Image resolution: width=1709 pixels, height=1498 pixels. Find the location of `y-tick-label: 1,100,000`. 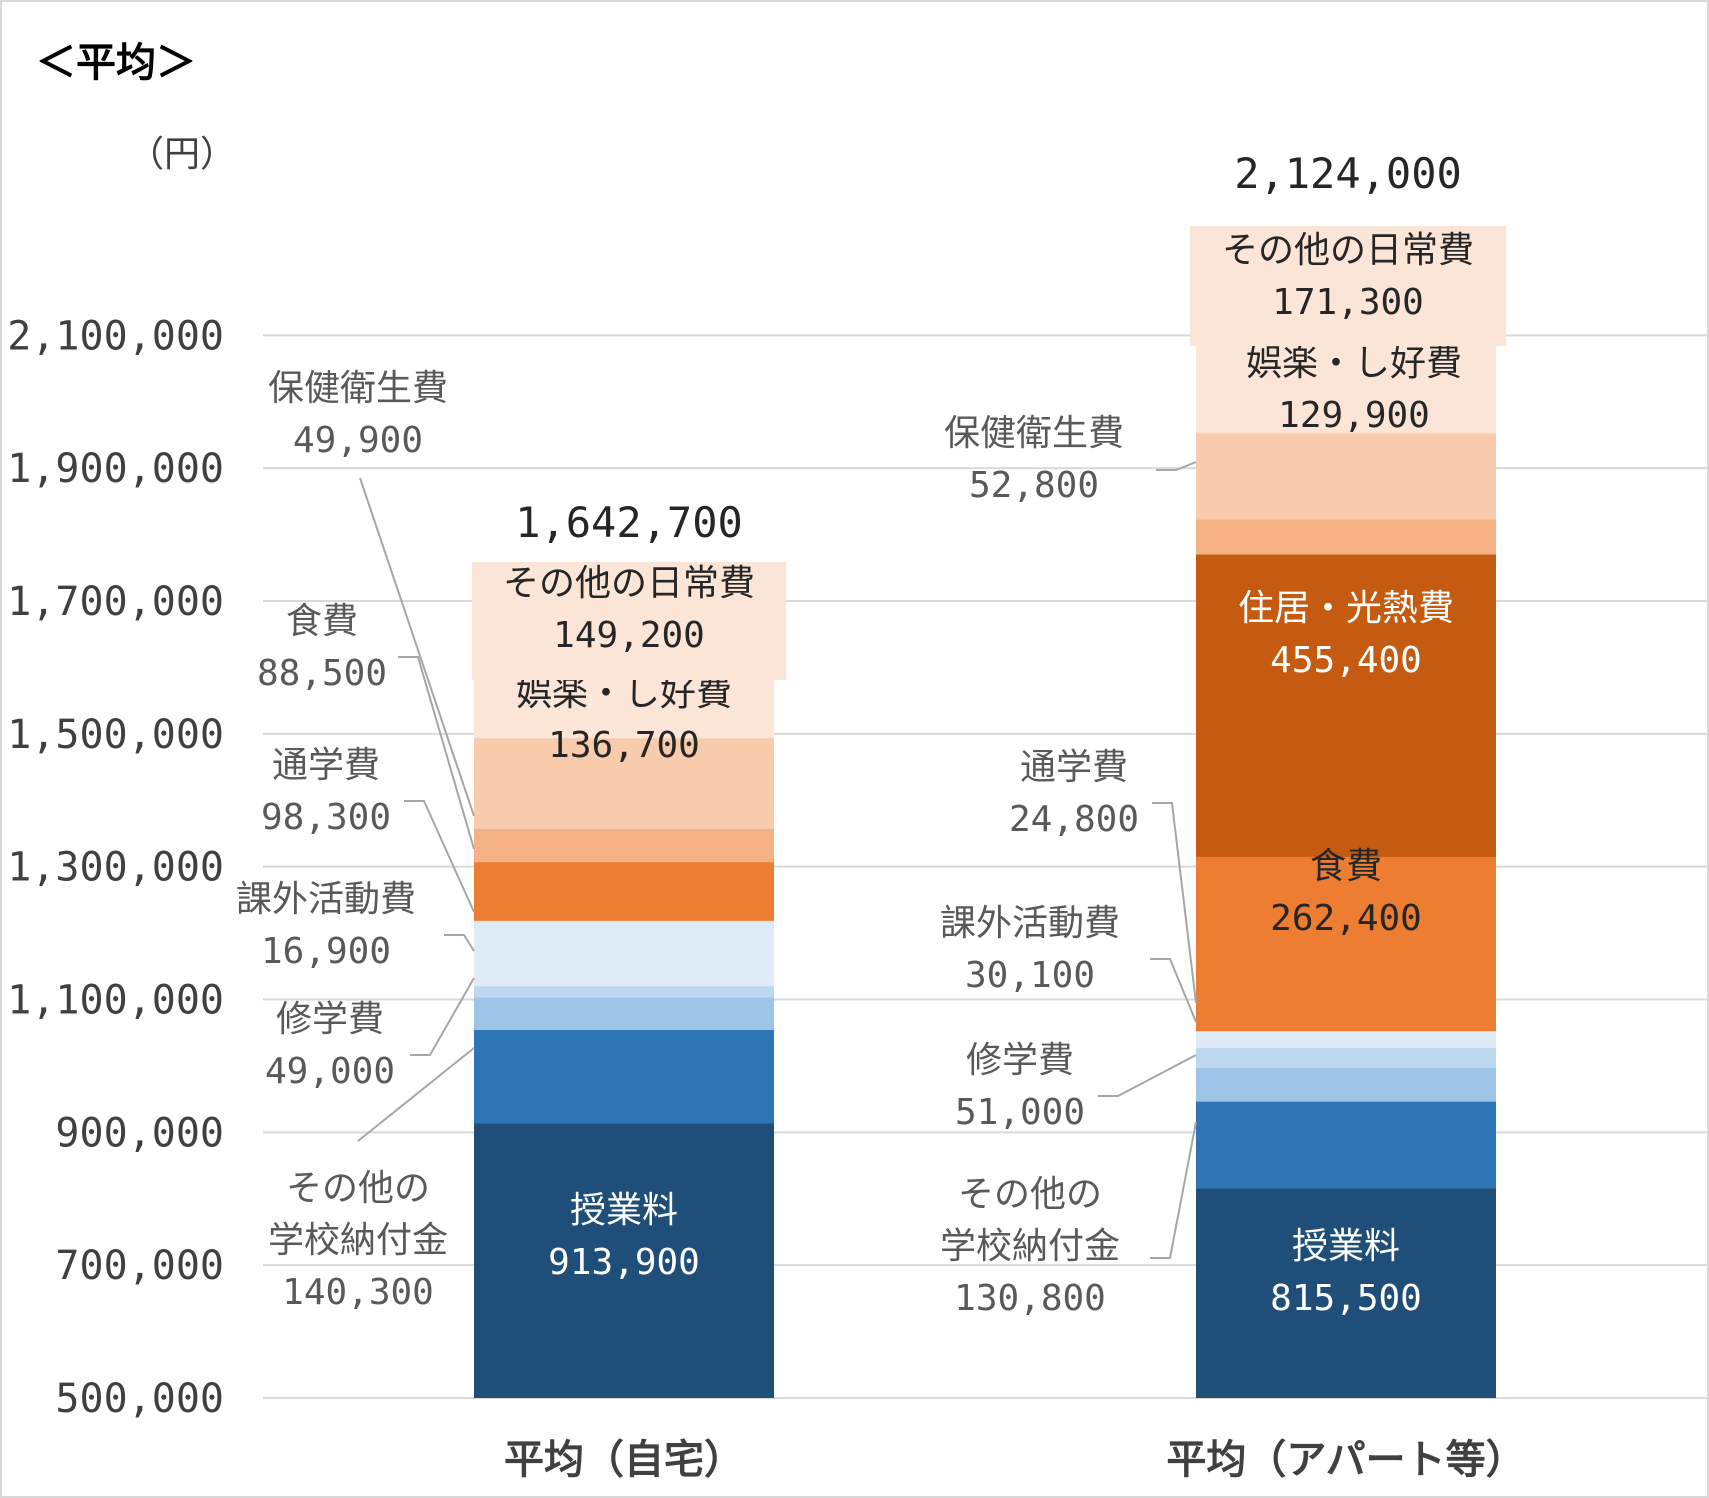

y-tick-label: 1,100,000 is located at coordinates (115, 1001).